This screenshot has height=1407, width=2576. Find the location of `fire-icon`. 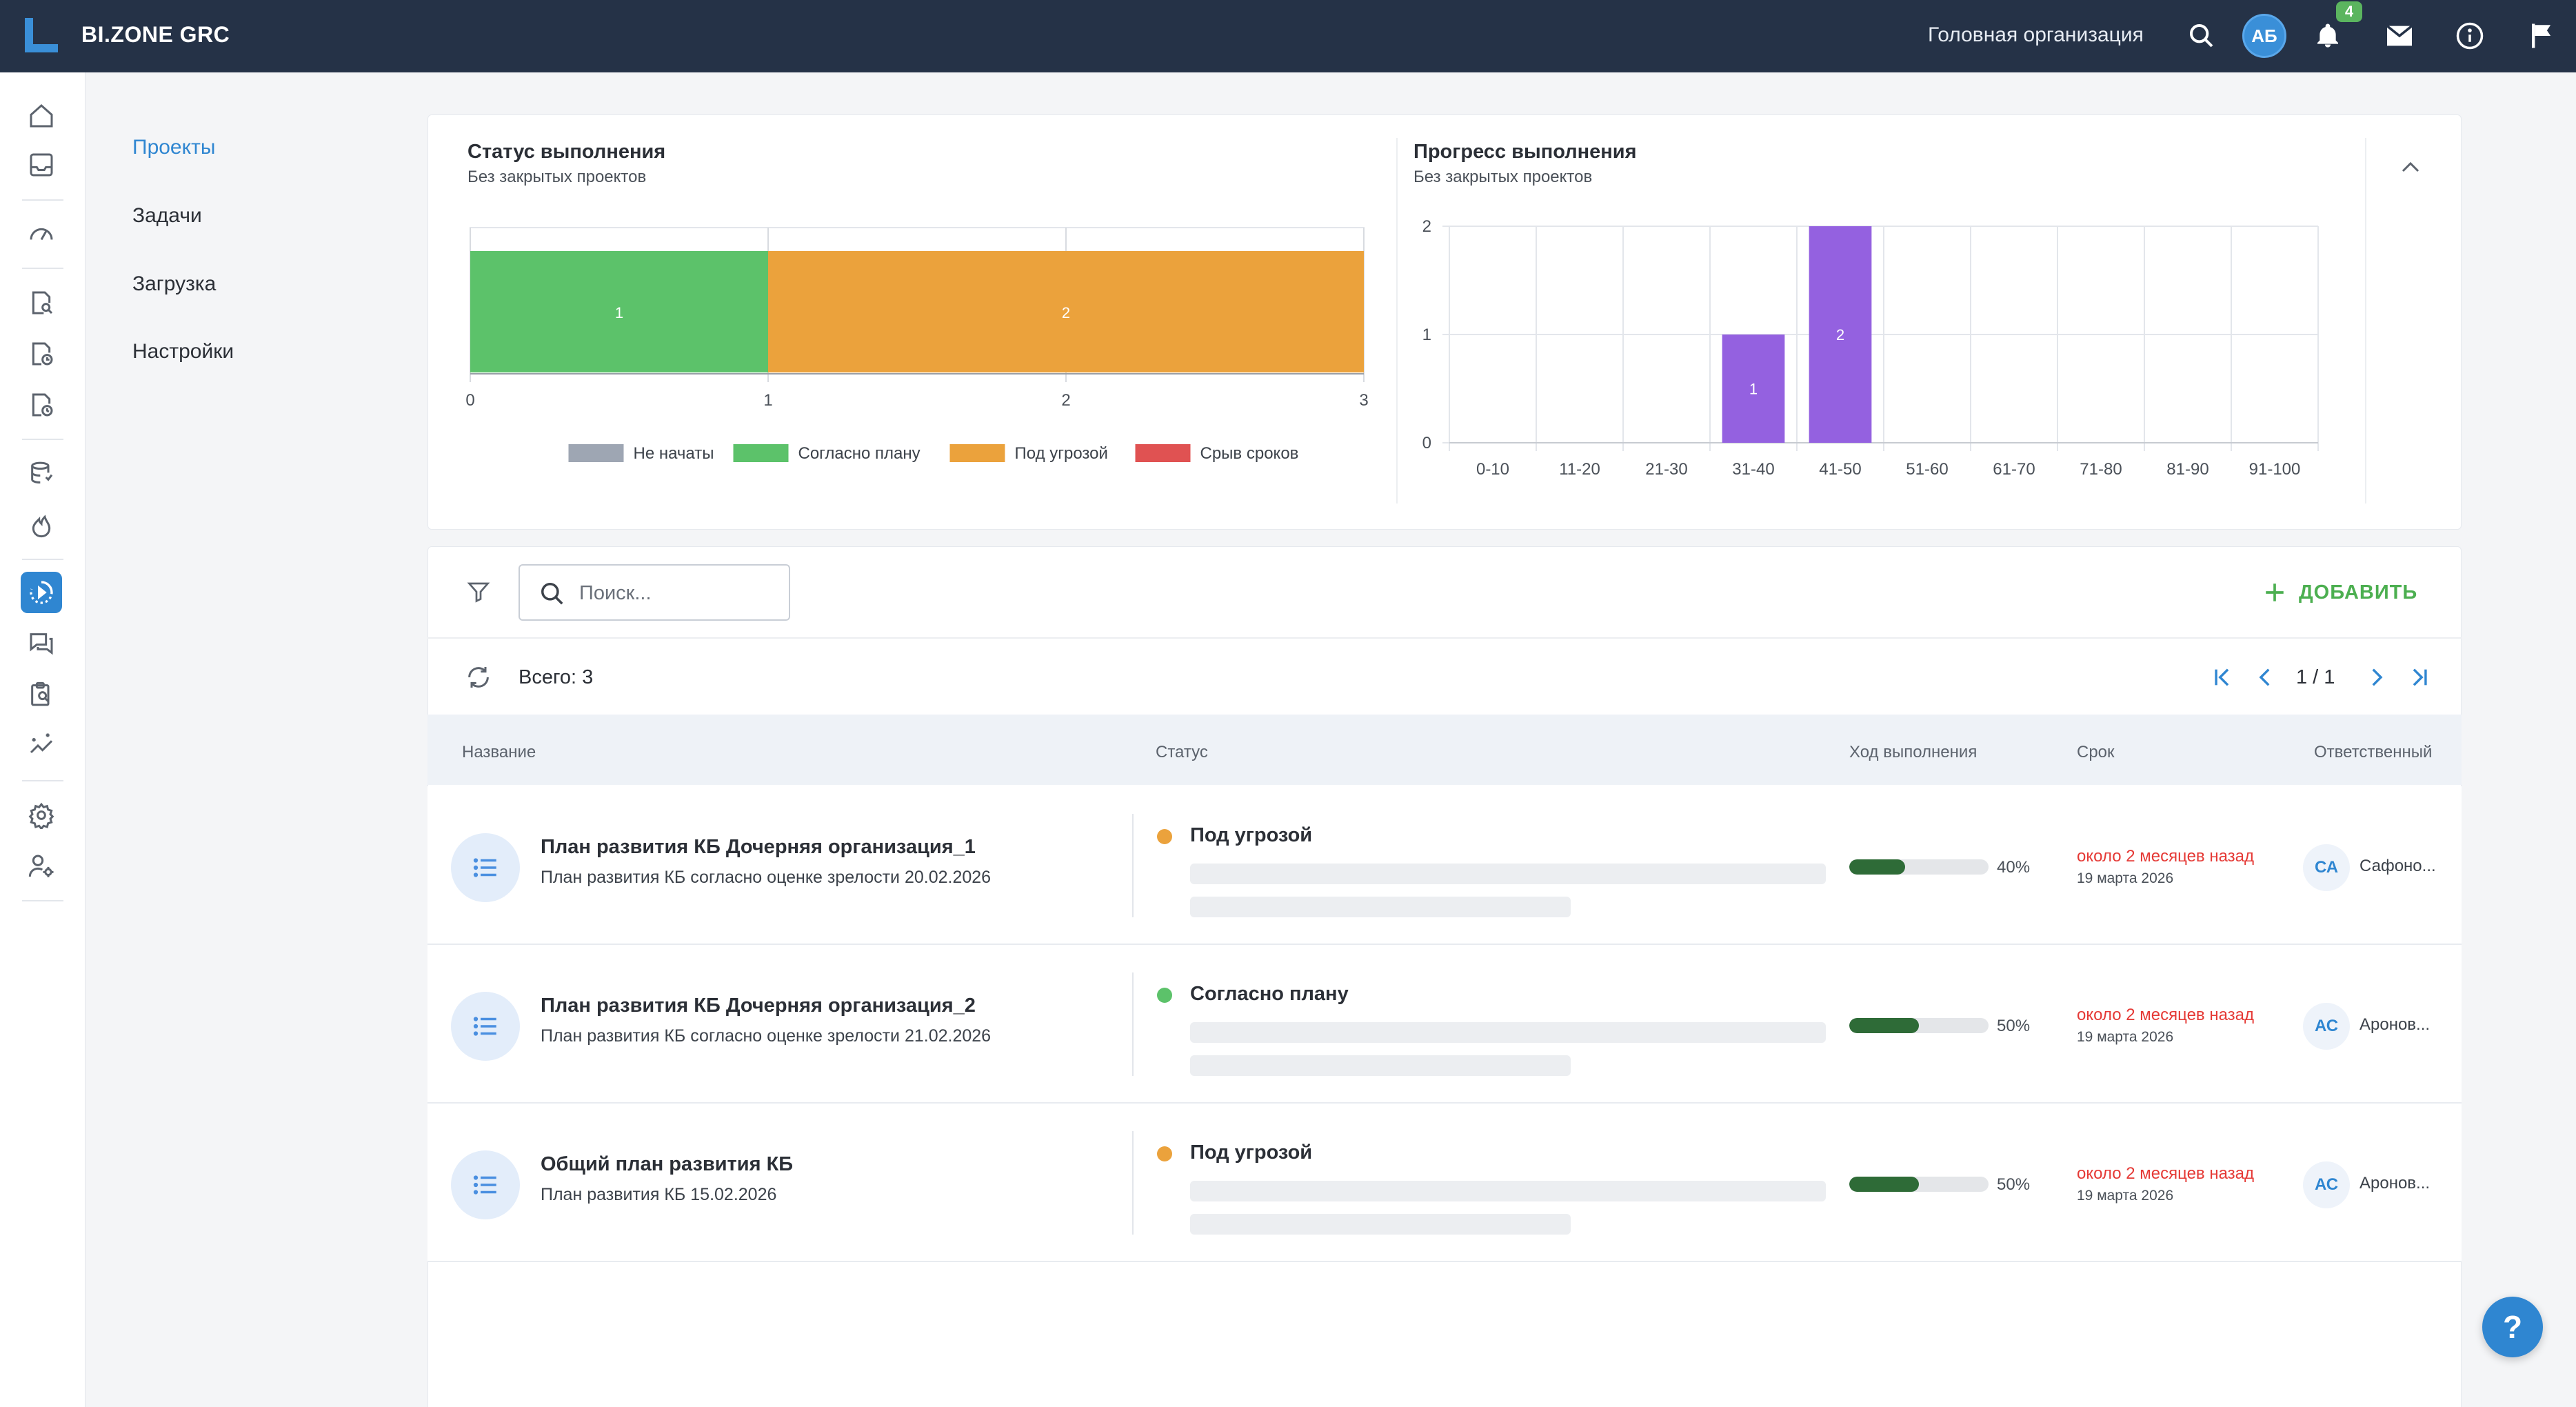

fire-icon is located at coordinates (41, 525).